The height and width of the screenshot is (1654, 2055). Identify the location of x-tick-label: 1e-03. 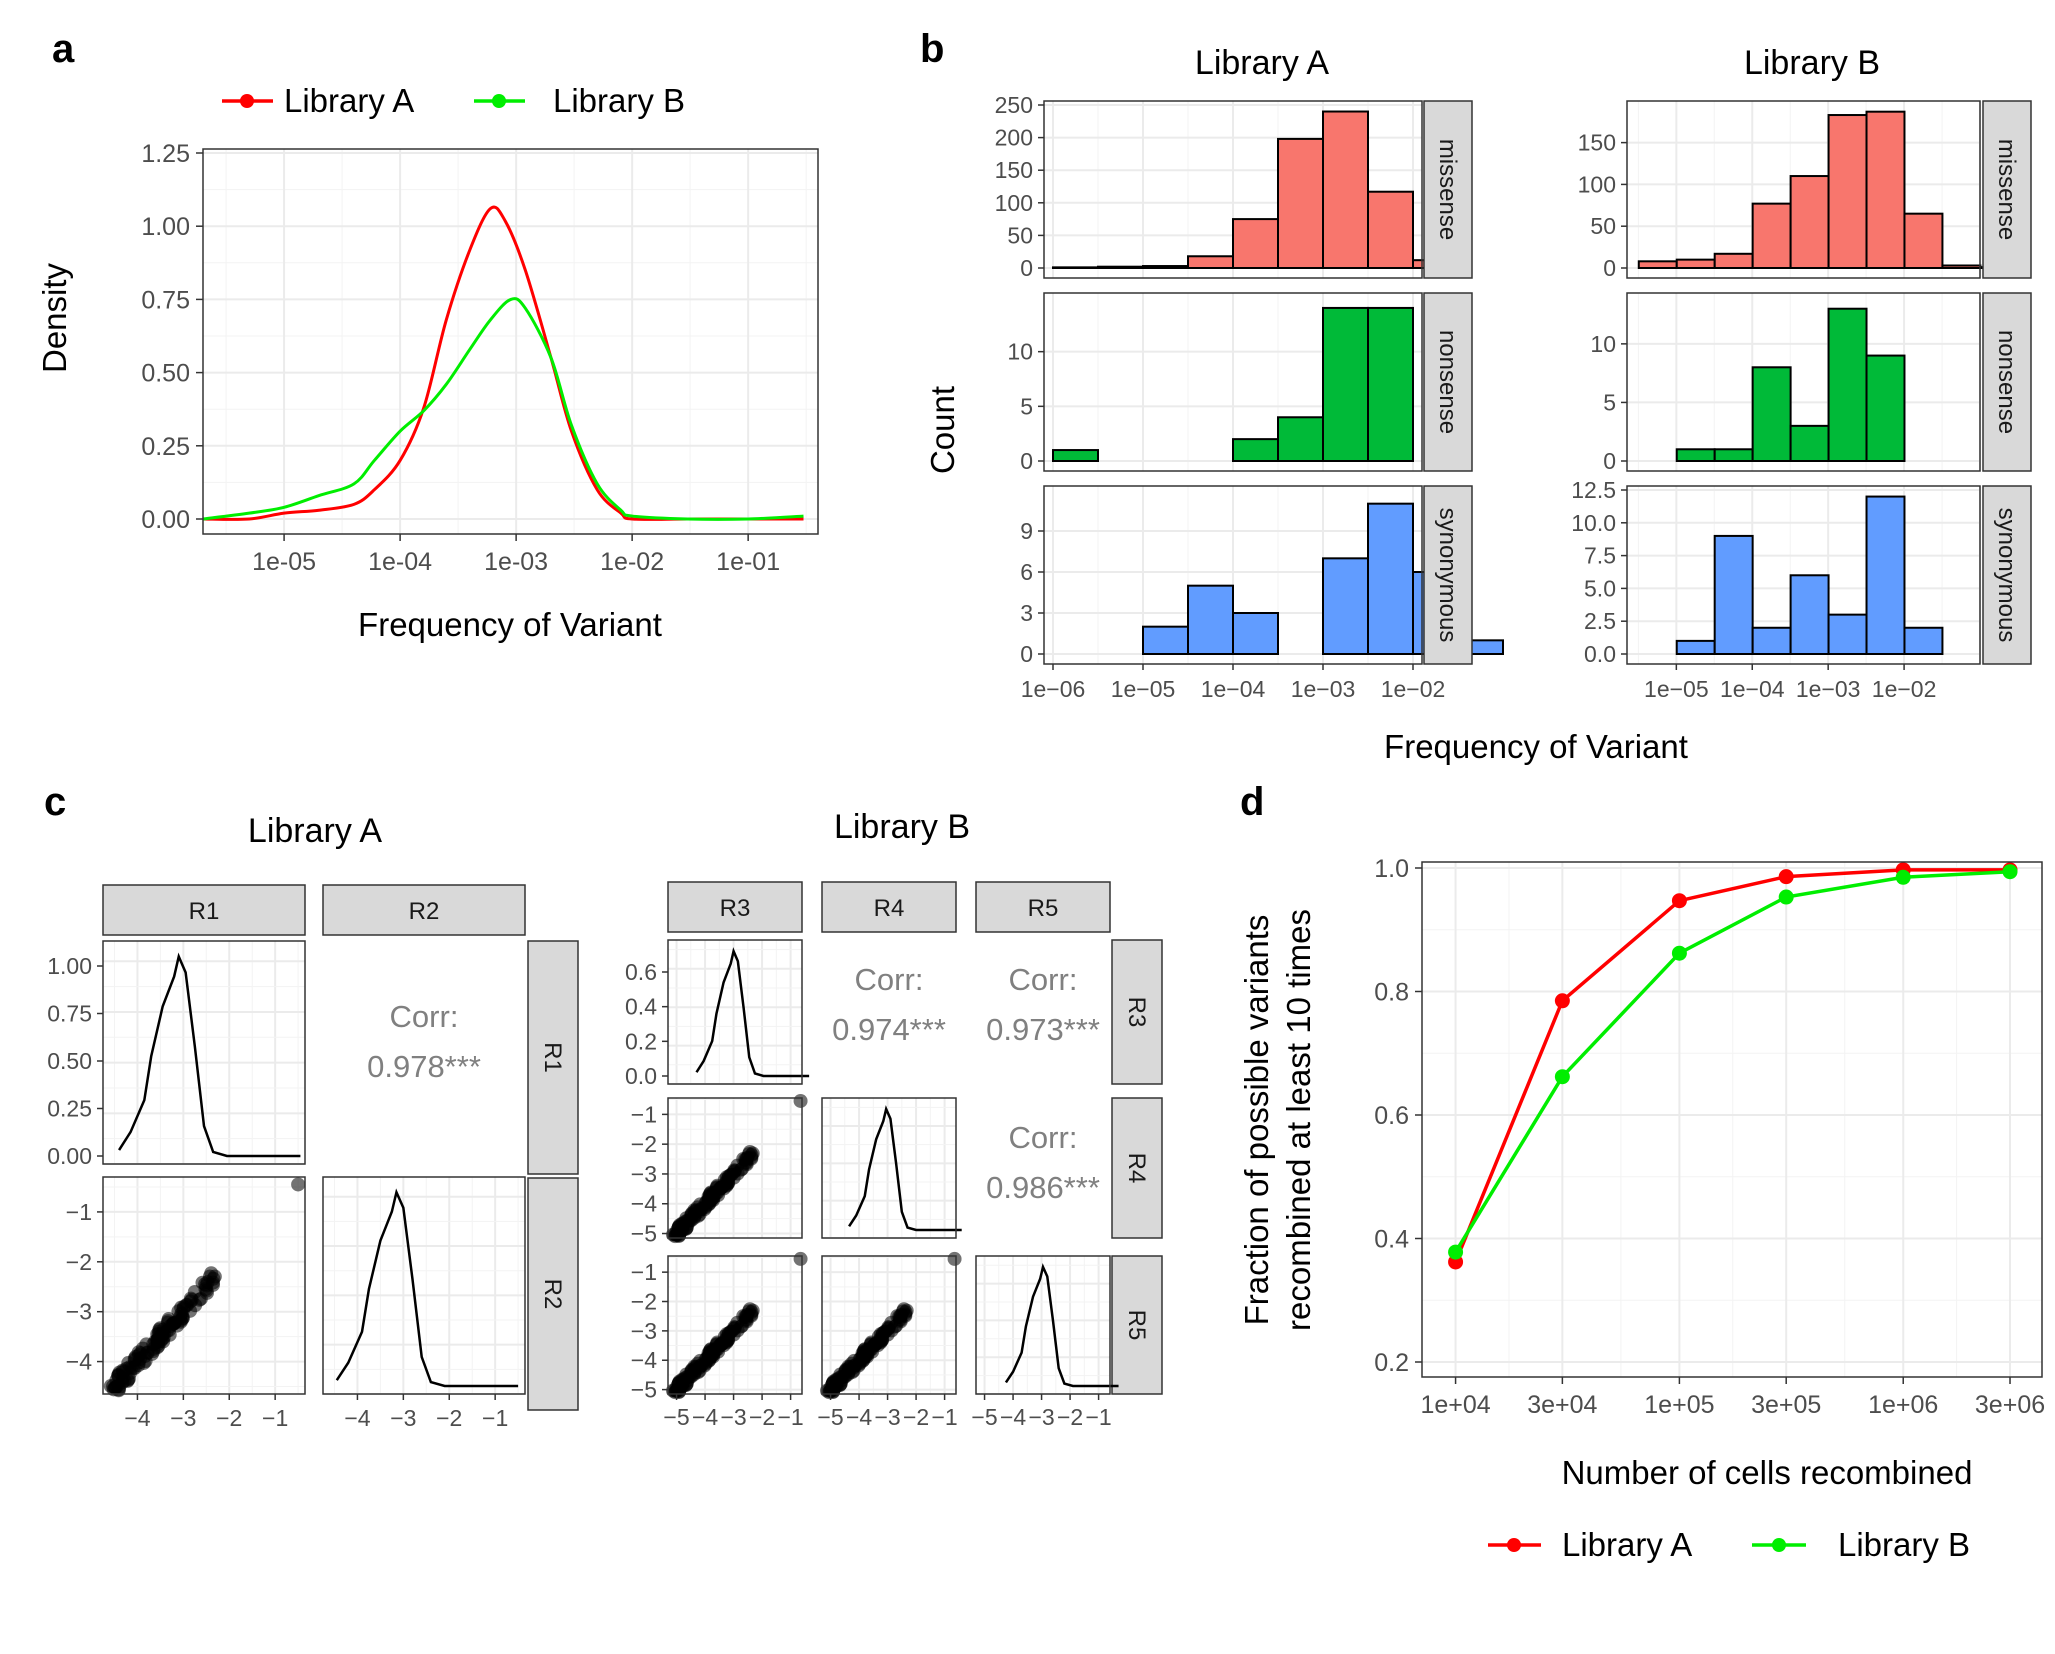
(516, 562).